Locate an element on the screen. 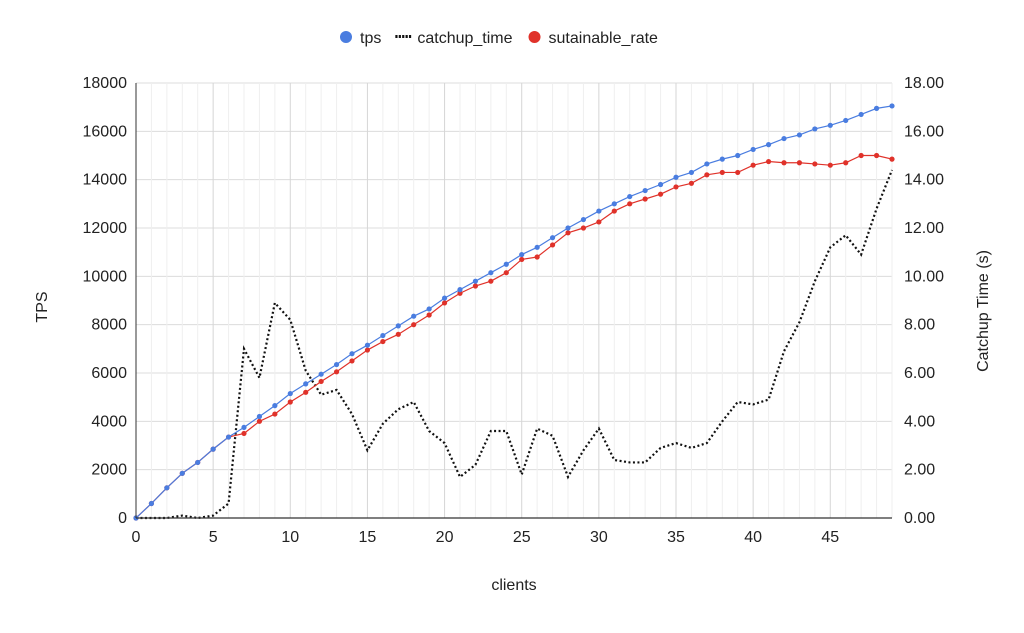 The width and height of the screenshot is (1024, 633). x-tick-label: 45 is located at coordinates (830, 537).